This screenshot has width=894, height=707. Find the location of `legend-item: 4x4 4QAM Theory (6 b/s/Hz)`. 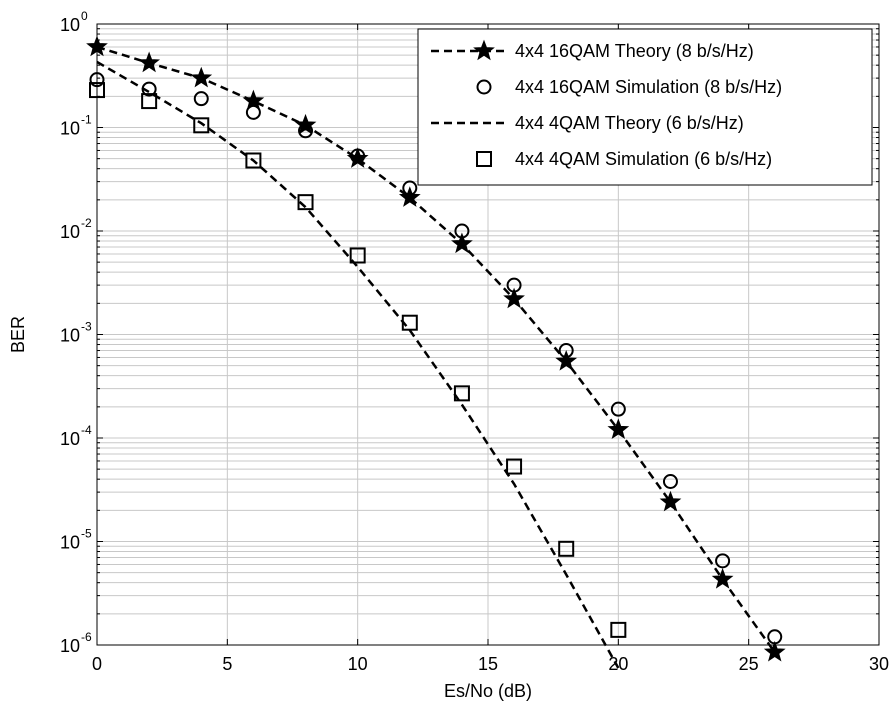

legend-item: 4x4 4QAM Theory (6 b/s/Hz) is located at coordinates (587, 123).